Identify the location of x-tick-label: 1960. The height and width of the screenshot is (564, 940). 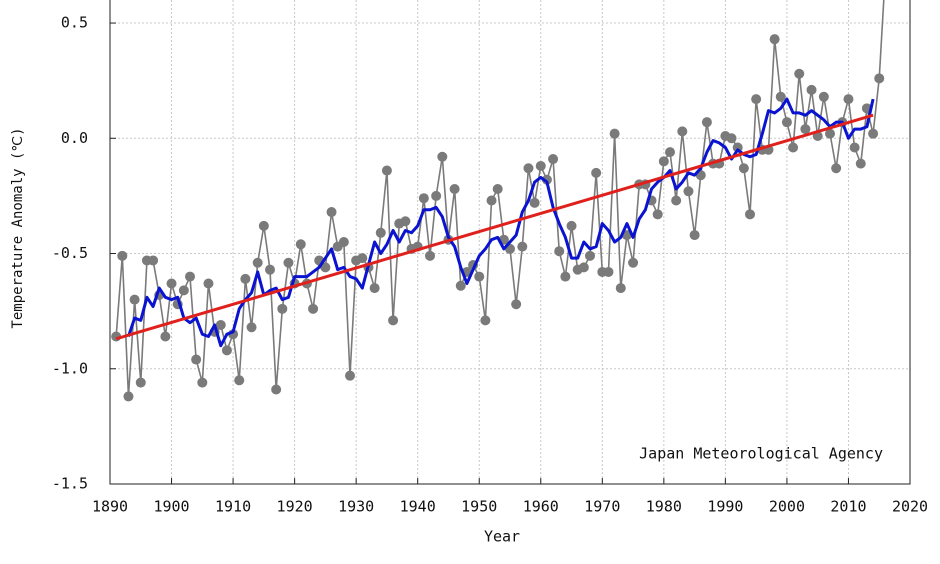
(541, 507).